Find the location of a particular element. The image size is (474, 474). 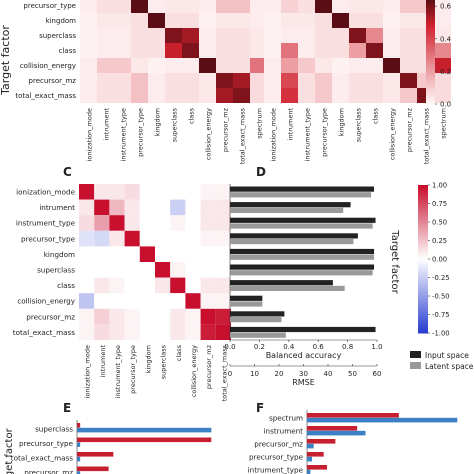

x2-tick-label: 0 is located at coordinates (230, 374).